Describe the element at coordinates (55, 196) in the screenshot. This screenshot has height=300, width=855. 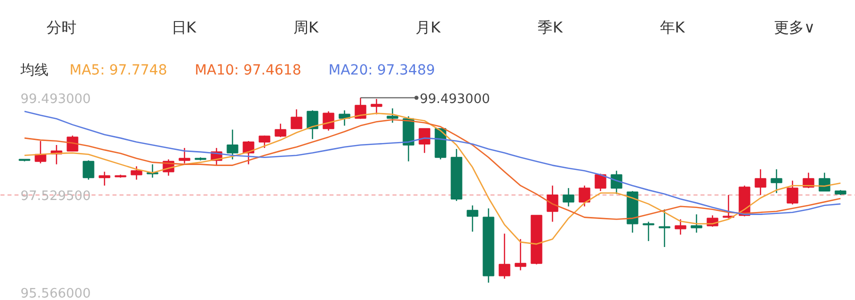
I see `y-tick-label: 97.529500` at that location.